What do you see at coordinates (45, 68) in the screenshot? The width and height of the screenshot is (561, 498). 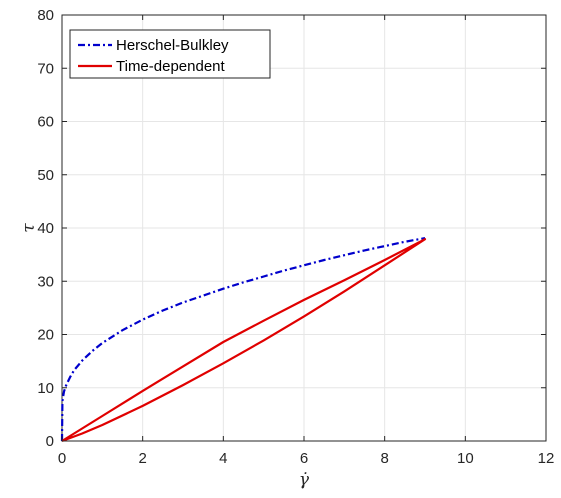 I see `y-tick-label: 70` at bounding box center [45, 68].